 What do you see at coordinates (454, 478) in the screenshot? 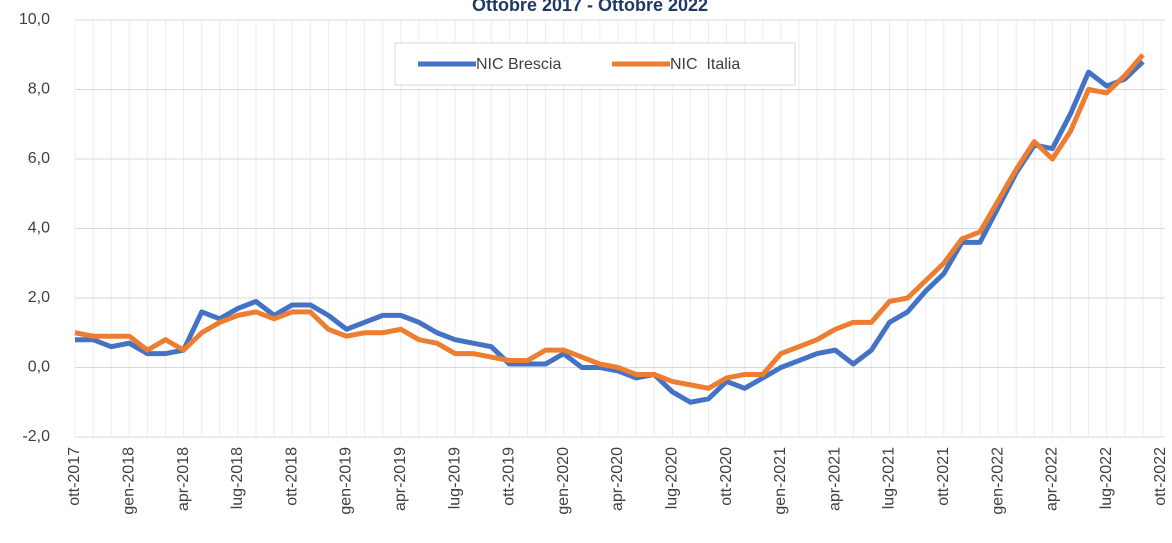
I see `x-tick-label: lug-2019` at bounding box center [454, 478].